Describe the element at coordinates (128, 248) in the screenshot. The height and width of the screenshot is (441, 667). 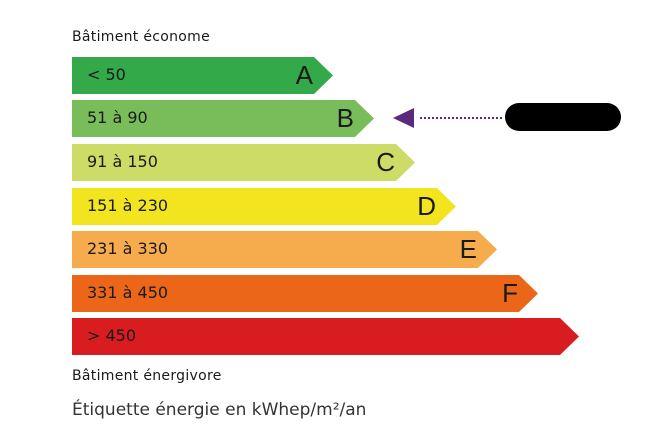
I see `class-range: 231 à 330` at that location.